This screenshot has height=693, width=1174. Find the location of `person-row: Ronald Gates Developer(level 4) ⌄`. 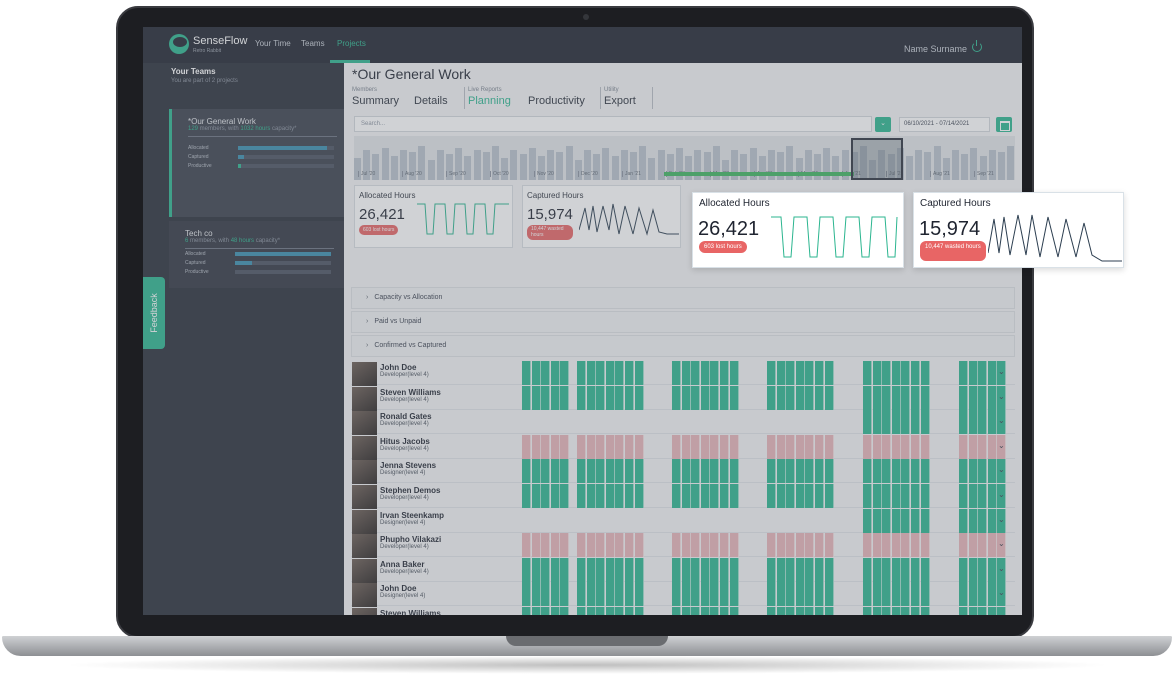

person-row: Ronald Gates Developer(level 4) ⌄ is located at coordinates (683, 423).